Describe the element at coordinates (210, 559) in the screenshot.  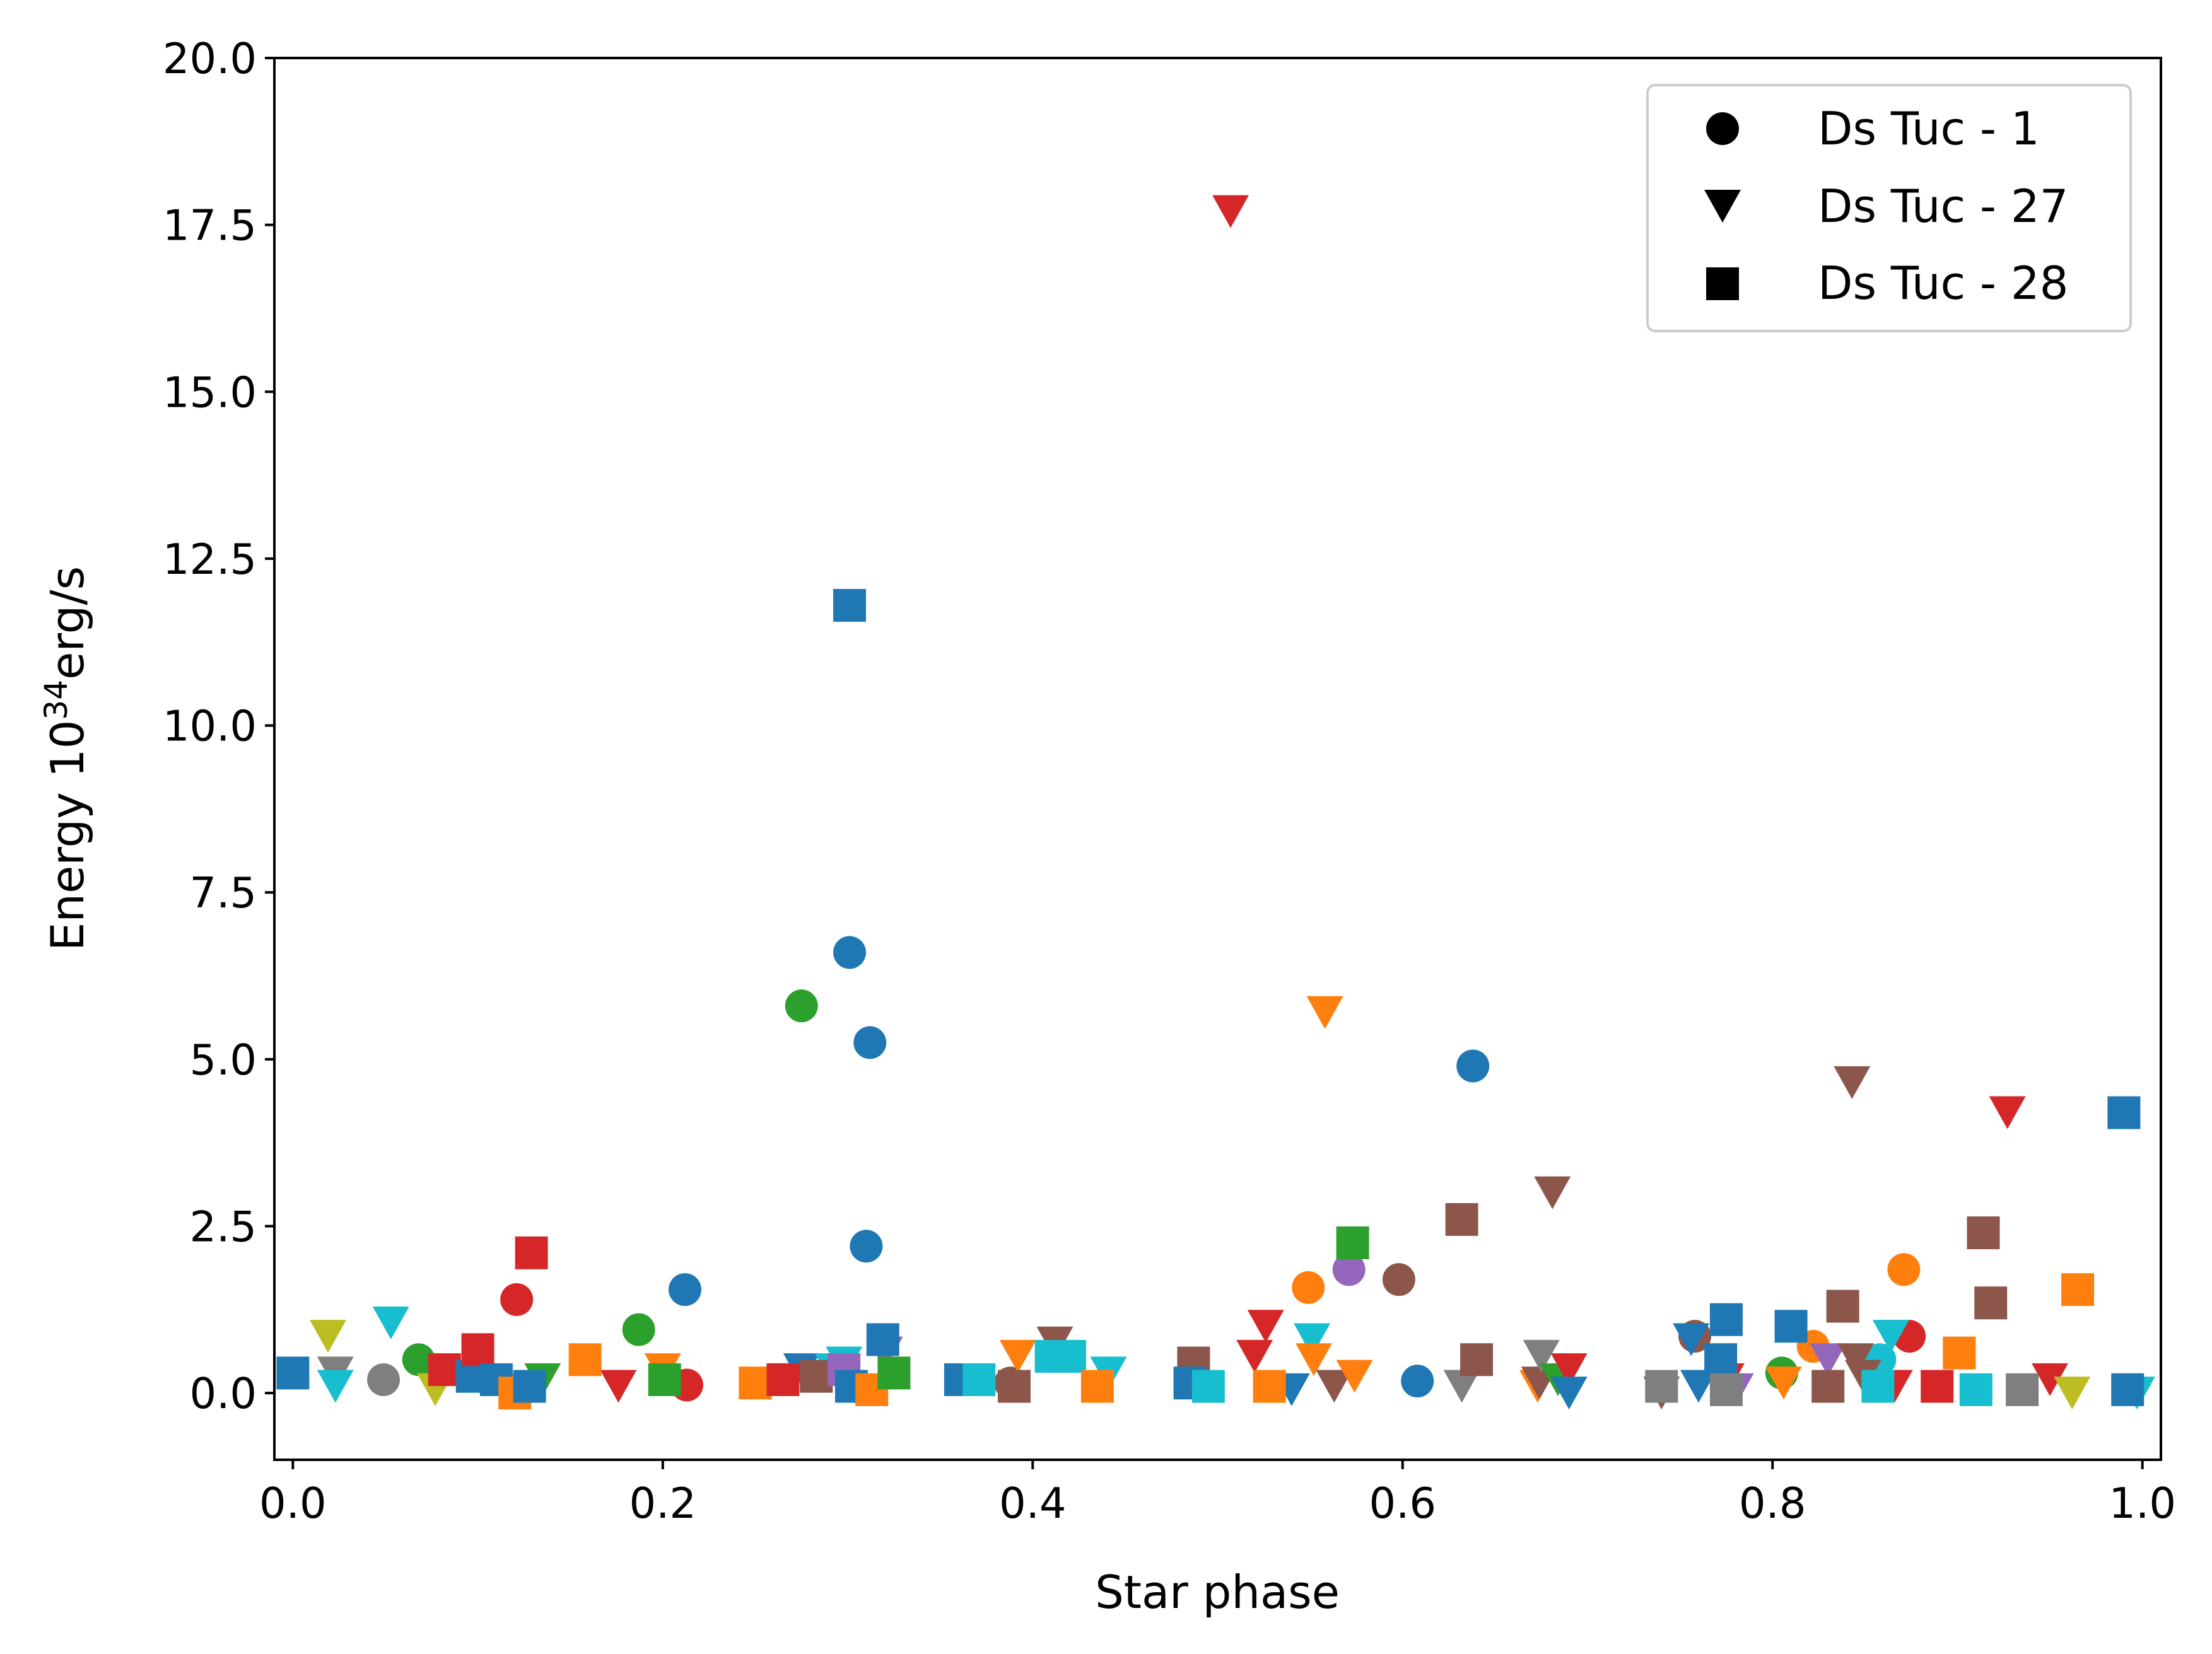
I see `y-tick-label: 12.5` at that location.